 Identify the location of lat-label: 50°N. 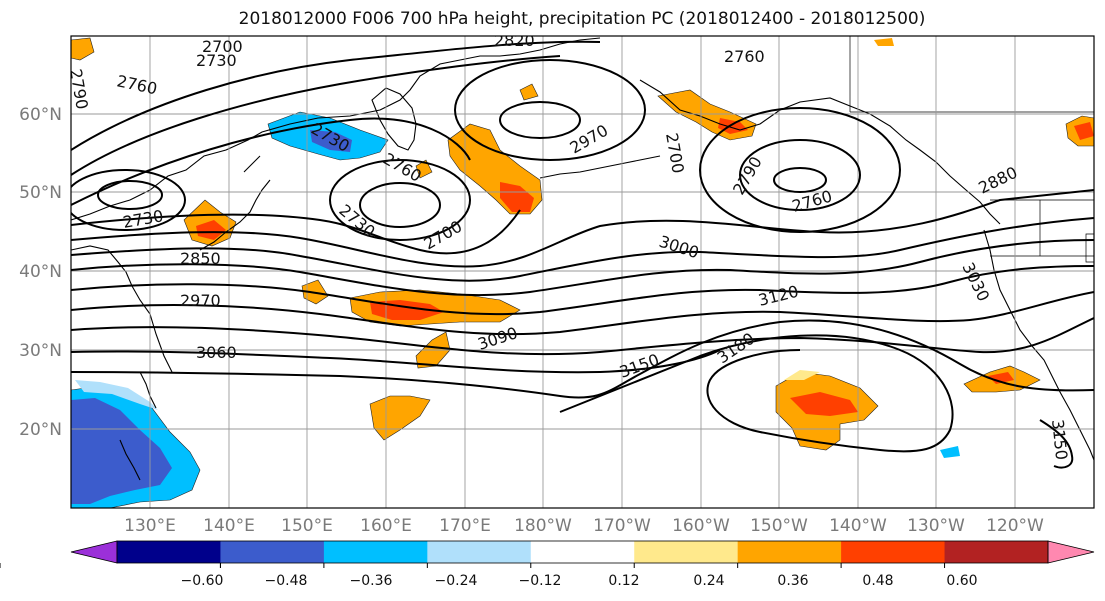
(40, 193).